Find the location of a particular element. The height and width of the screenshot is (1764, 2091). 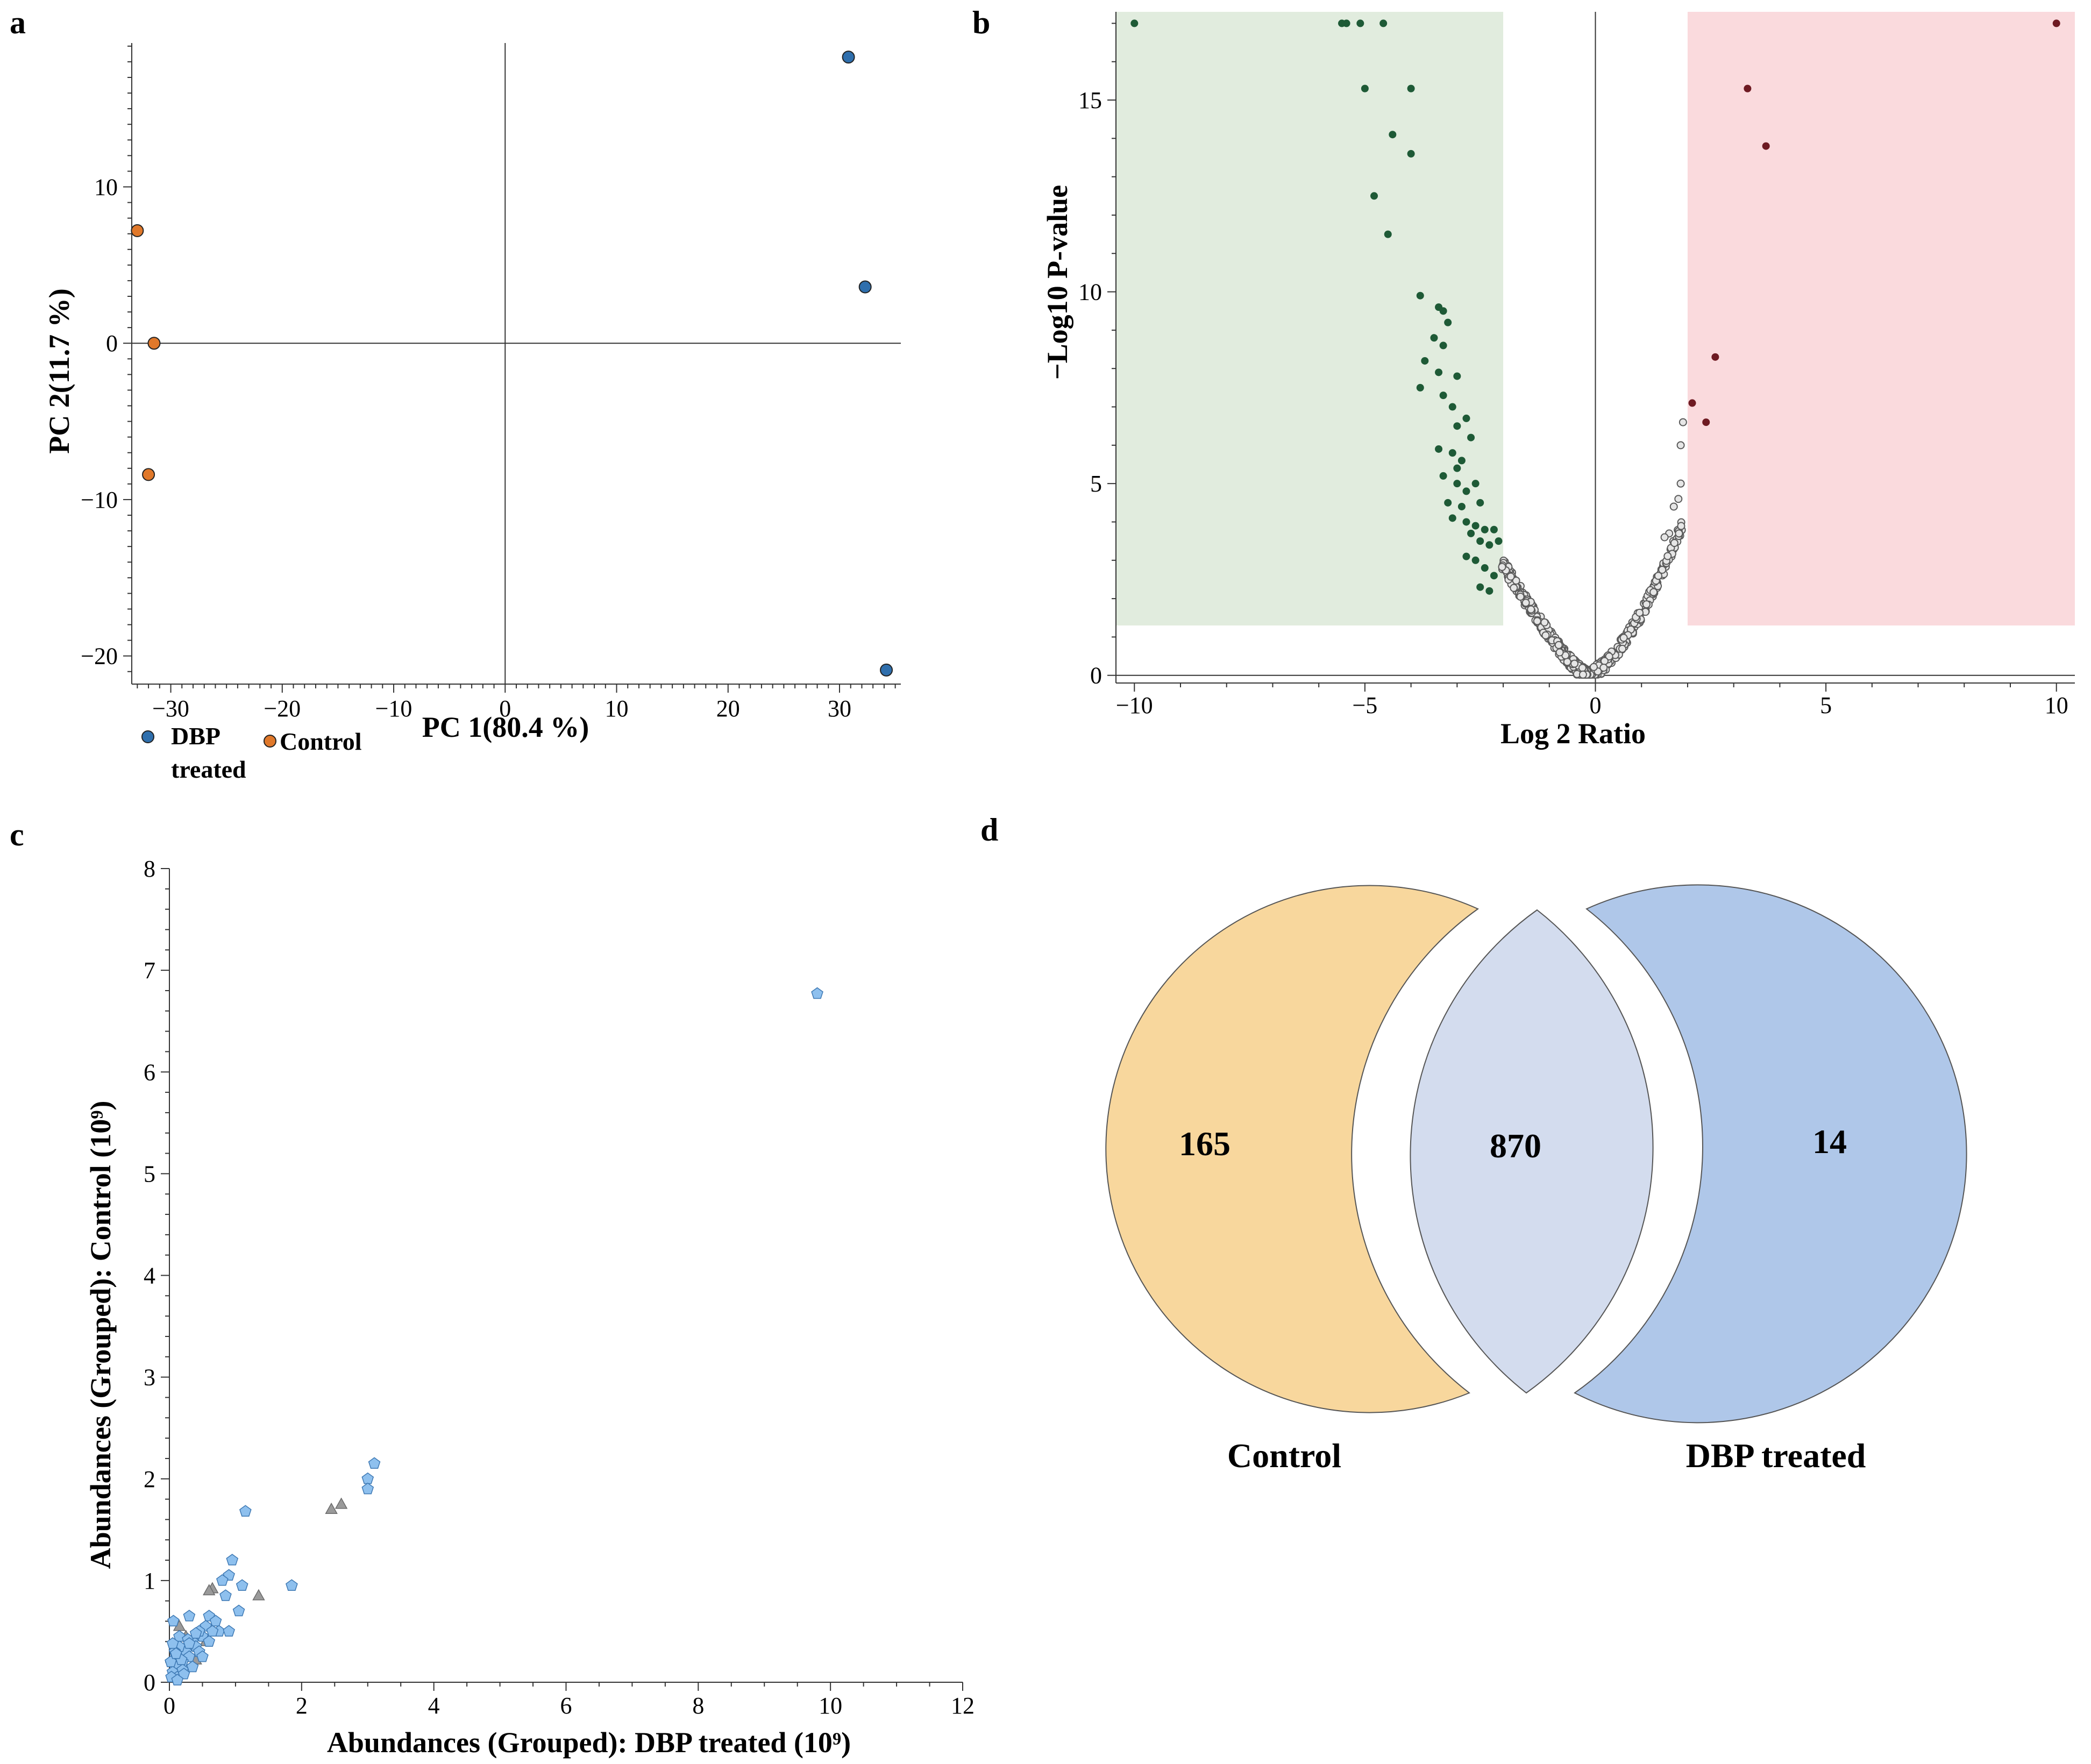

volcano-x-tick-label: 0 is located at coordinates (1596, 706).